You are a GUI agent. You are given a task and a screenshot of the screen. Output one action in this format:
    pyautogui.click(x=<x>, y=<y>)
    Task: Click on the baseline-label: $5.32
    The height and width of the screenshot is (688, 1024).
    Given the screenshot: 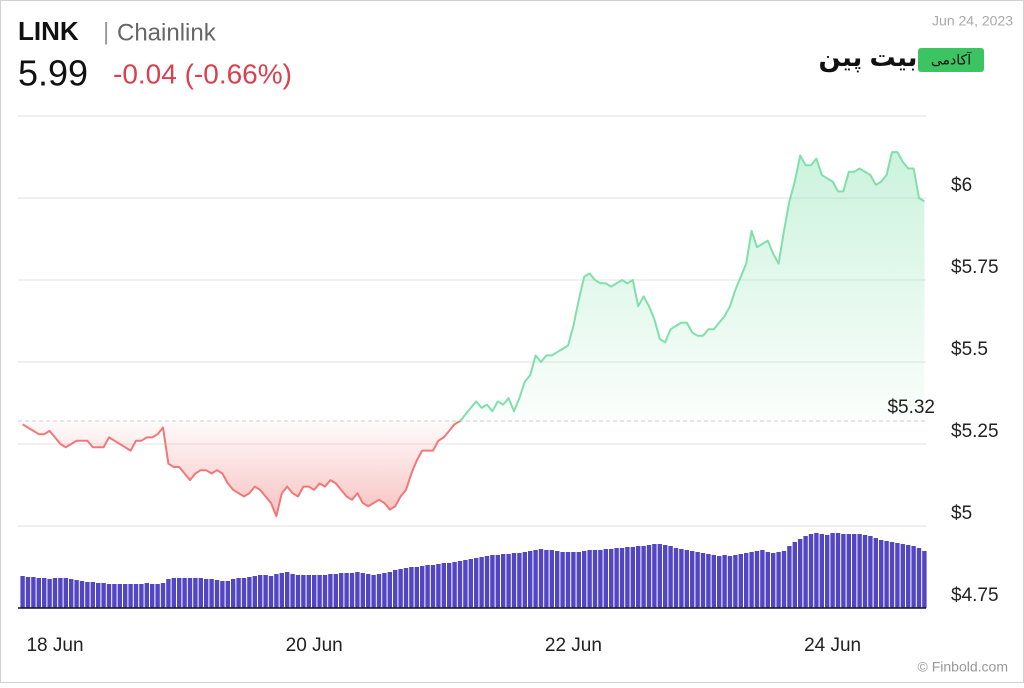 What is the action you would take?
    pyautogui.click(x=911, y=407)
    